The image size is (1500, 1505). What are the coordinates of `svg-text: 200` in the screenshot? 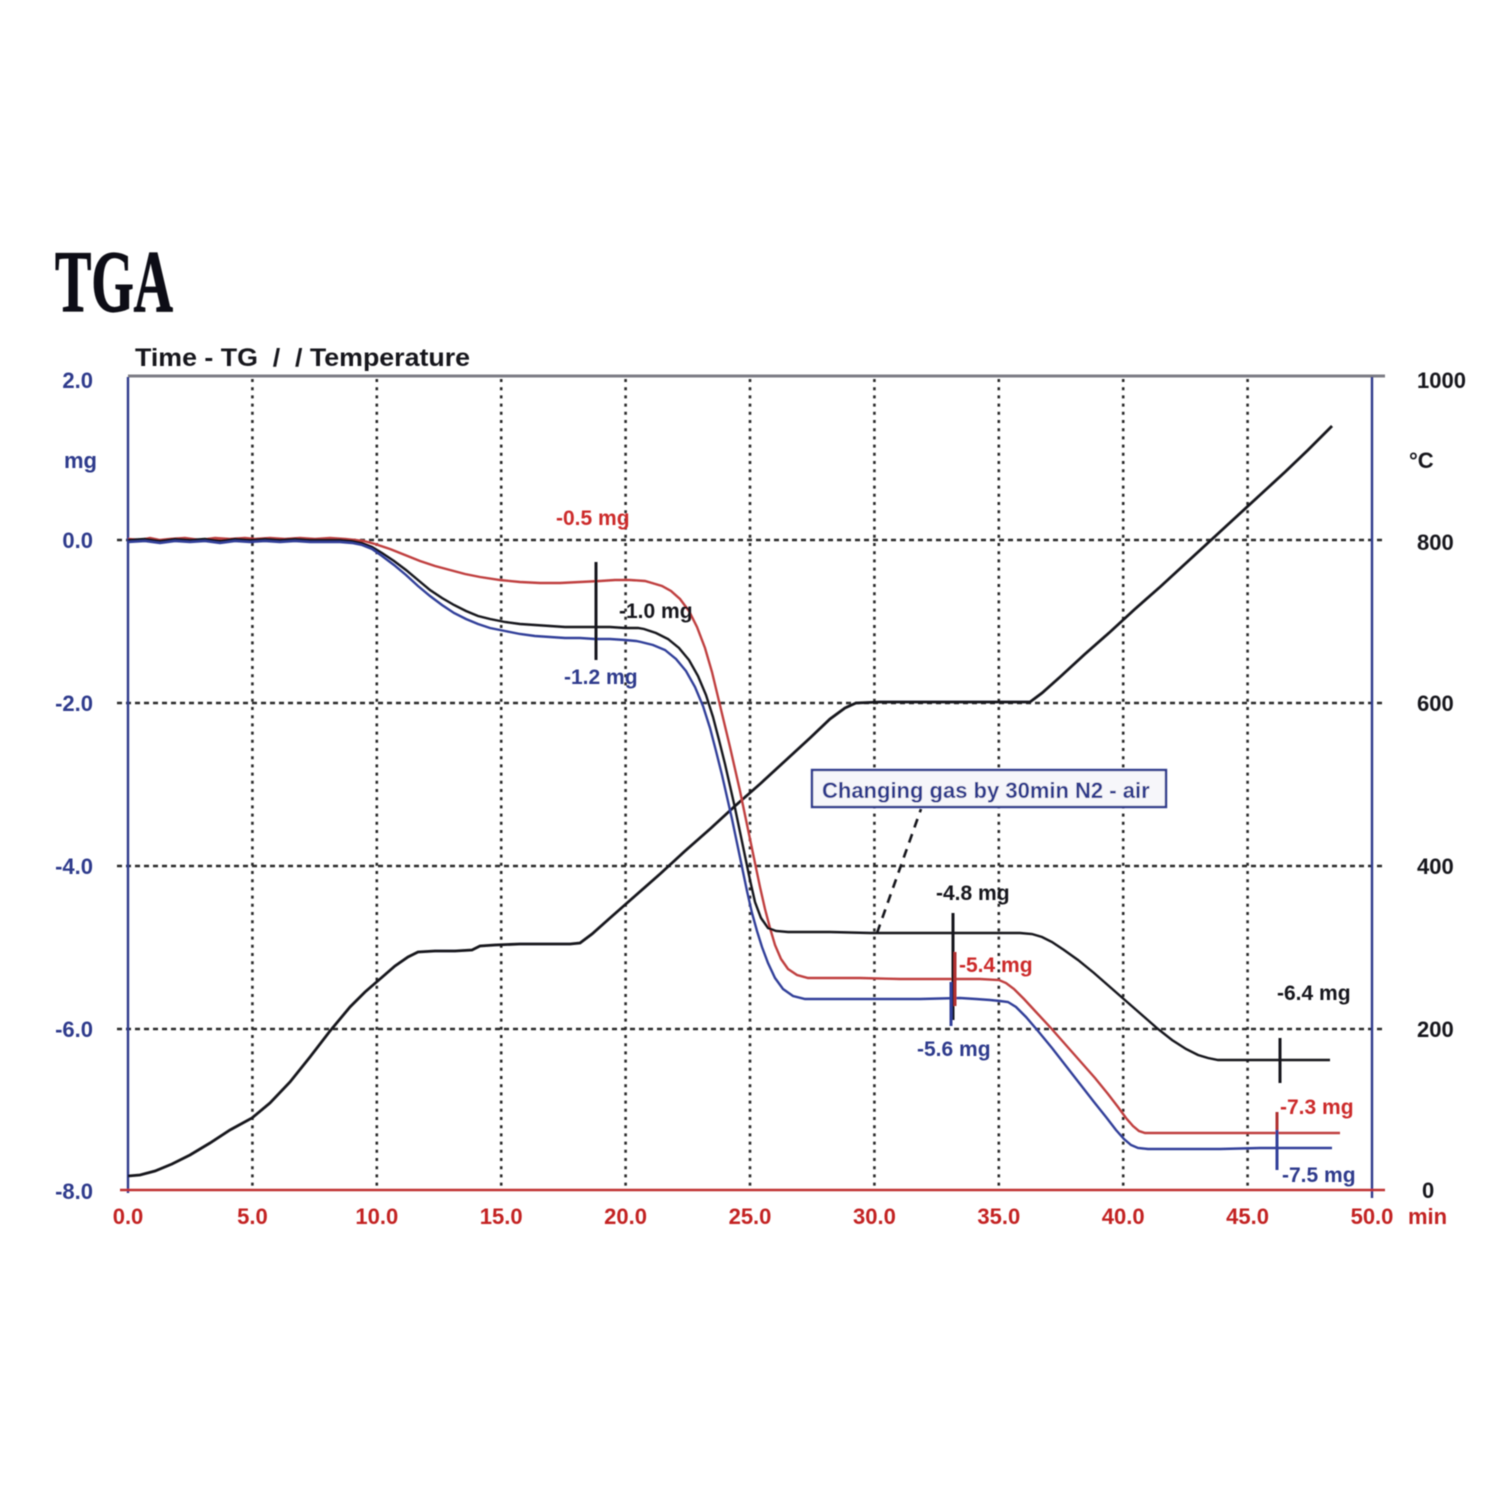 It's located at (1435, 1029).